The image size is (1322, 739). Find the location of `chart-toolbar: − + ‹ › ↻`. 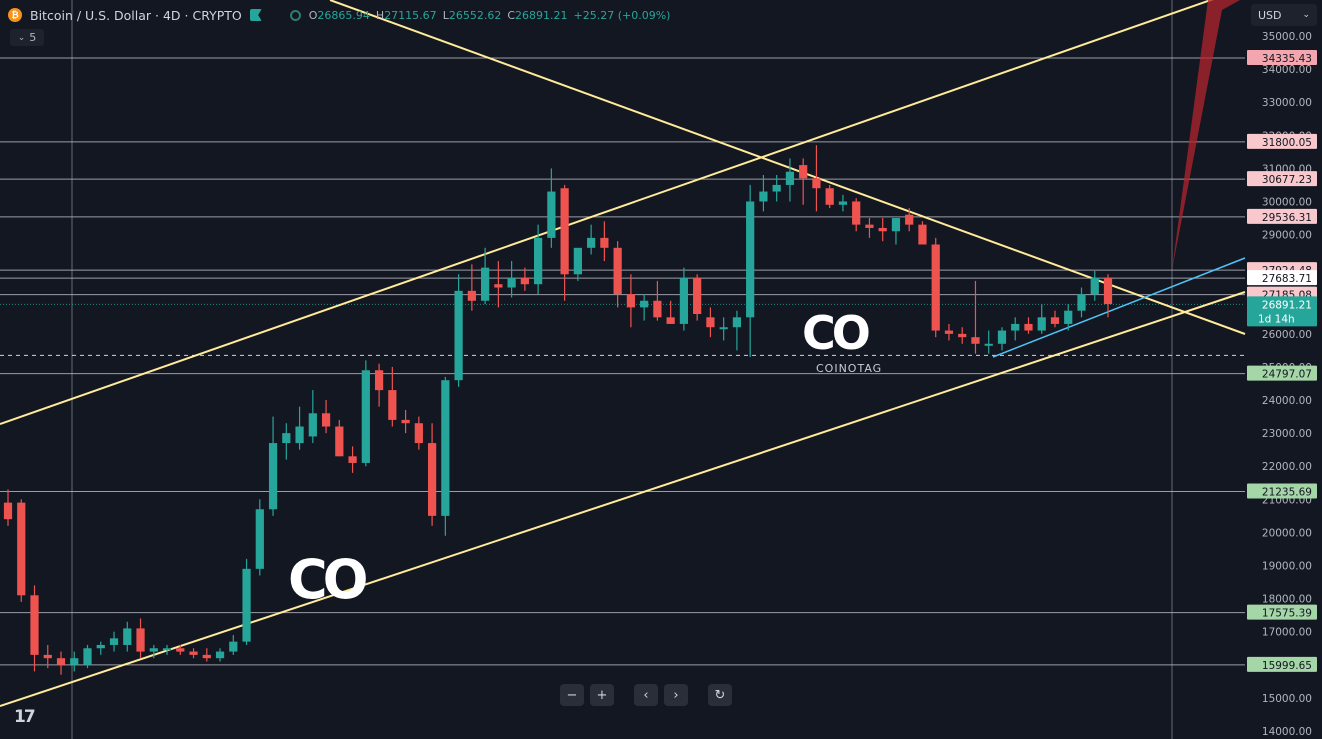

chart-toolbar: − + ‹ › ↻ is located at coordinates (646, 695).